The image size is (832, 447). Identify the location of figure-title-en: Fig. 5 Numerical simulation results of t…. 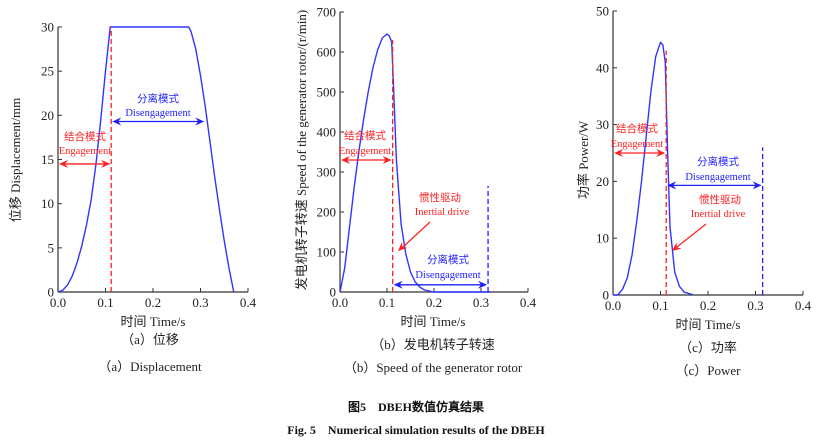
(416, 430).